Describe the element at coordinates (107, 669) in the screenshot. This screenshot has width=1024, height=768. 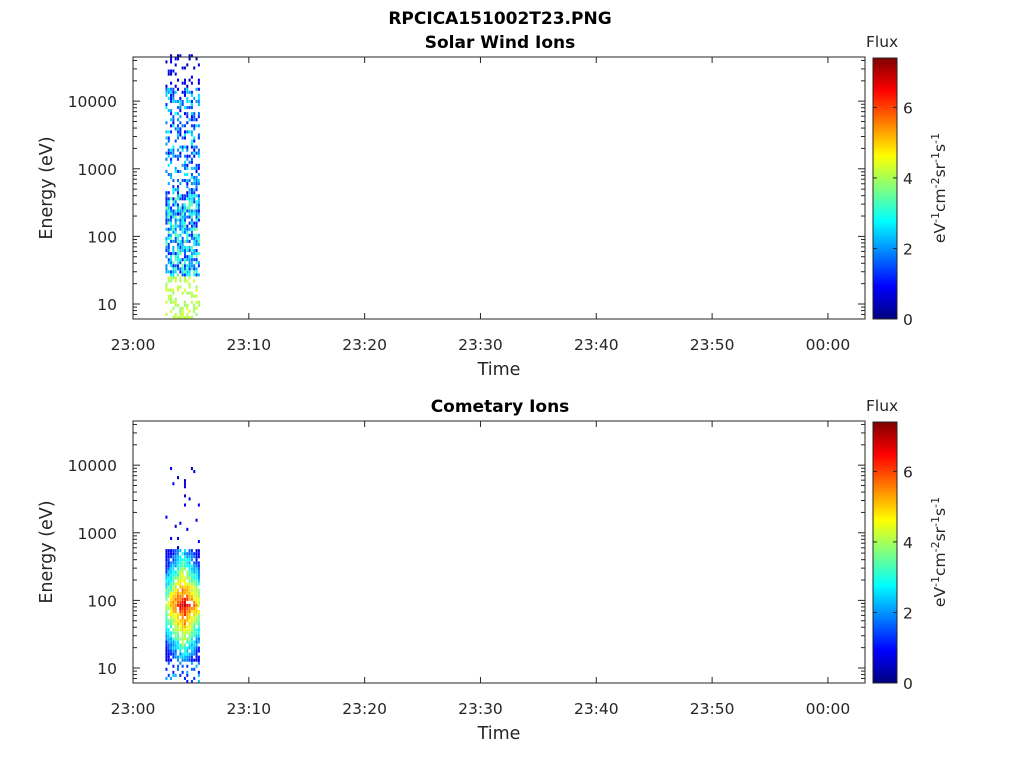
I see `y-tick-label: 10` at that location.